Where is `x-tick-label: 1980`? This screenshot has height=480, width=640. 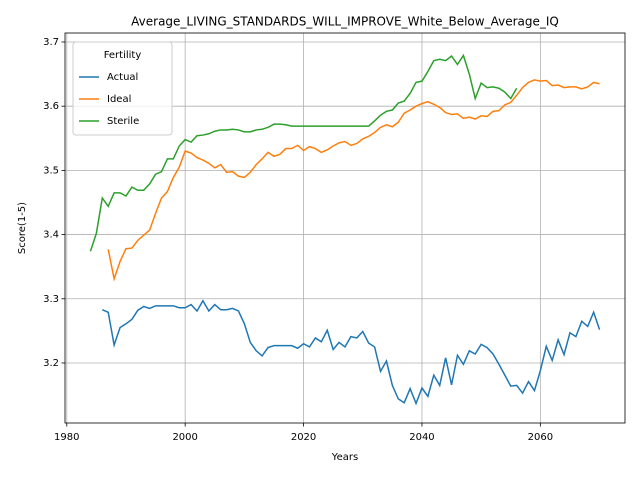
x-tick-label: 1980 is located at coordinates (66, 437).